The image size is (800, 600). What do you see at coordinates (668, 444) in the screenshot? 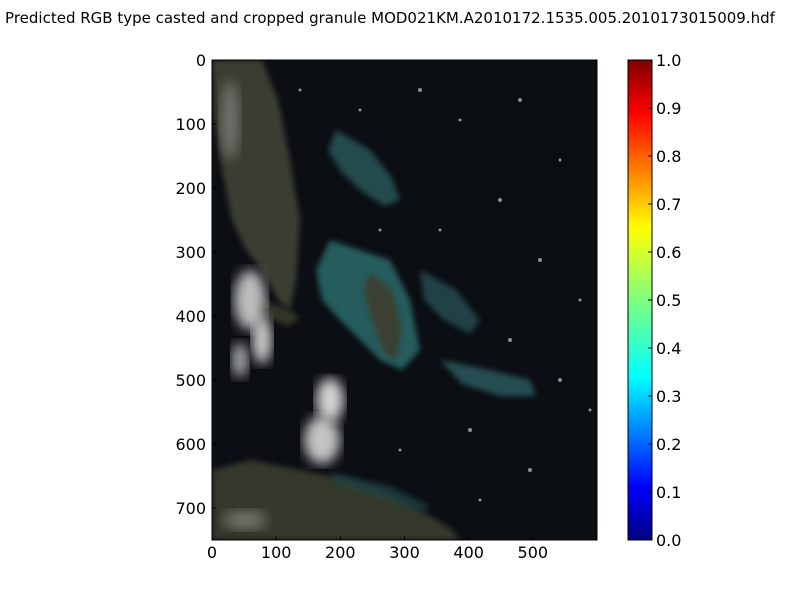
I see `colorbar-tick-label: 0.2` at bounding box center [668, 444].